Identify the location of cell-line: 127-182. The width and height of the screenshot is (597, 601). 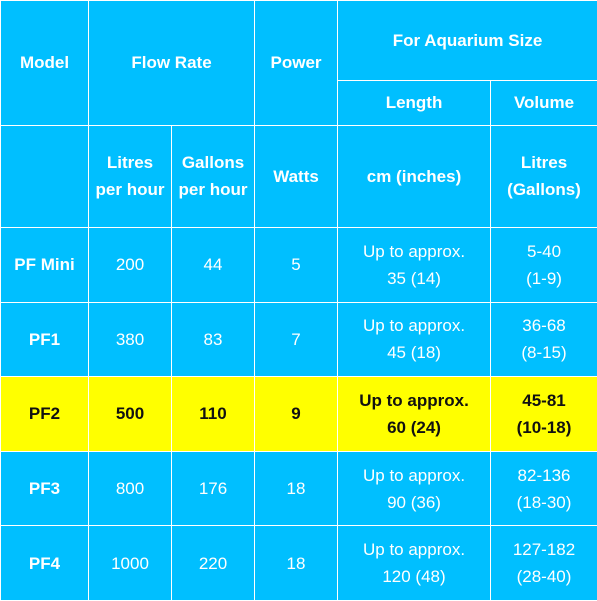
(544, 550).